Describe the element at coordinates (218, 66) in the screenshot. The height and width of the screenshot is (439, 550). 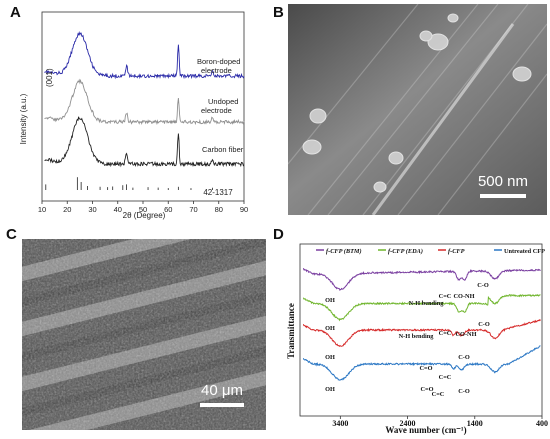
I see `xrd-legend-boron-doped: Boron-doped electrode` at that location.